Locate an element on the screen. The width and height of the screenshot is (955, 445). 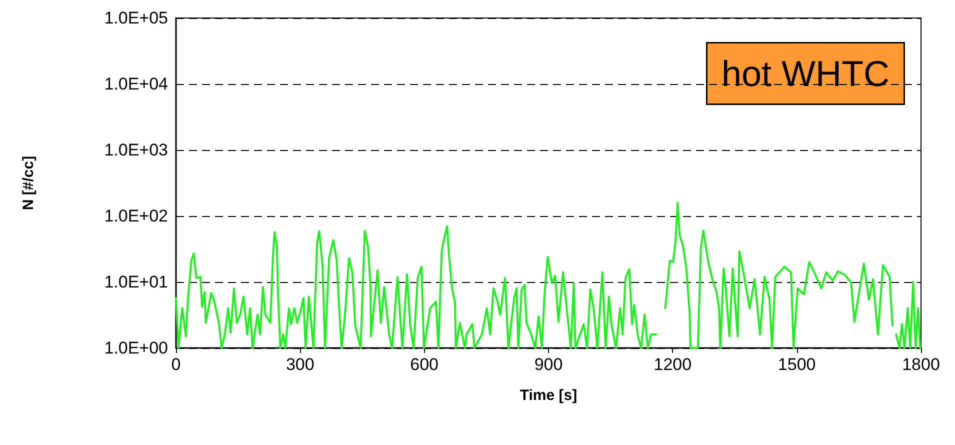
x-tick-label: 0 is located at coordinates (176, 364).